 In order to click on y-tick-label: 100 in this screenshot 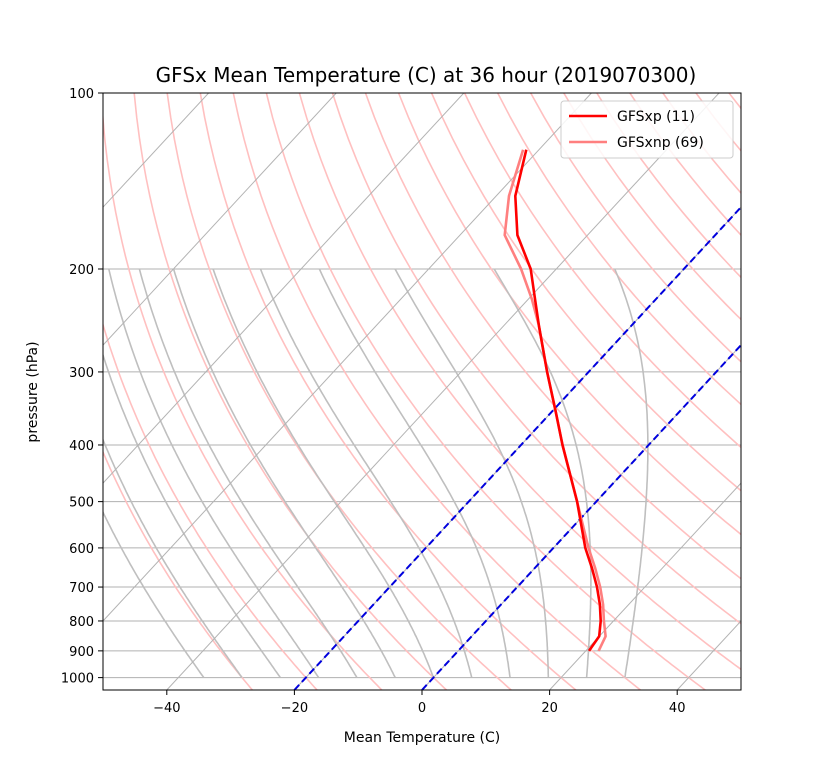, I will do `click(81, 94)`.